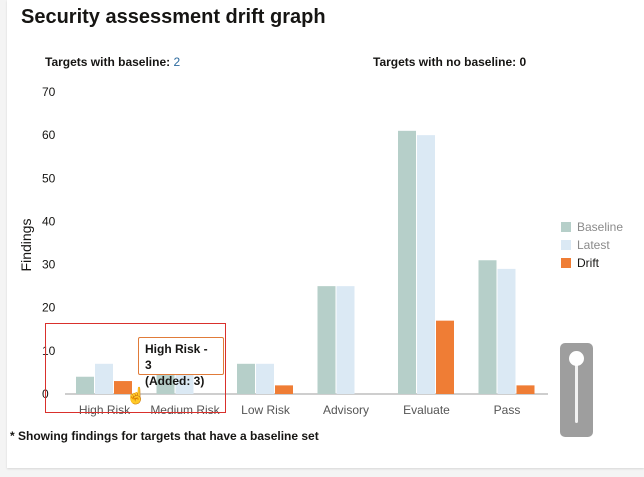  I want to click on legend-label-drift: Drift, so click(588, 263).